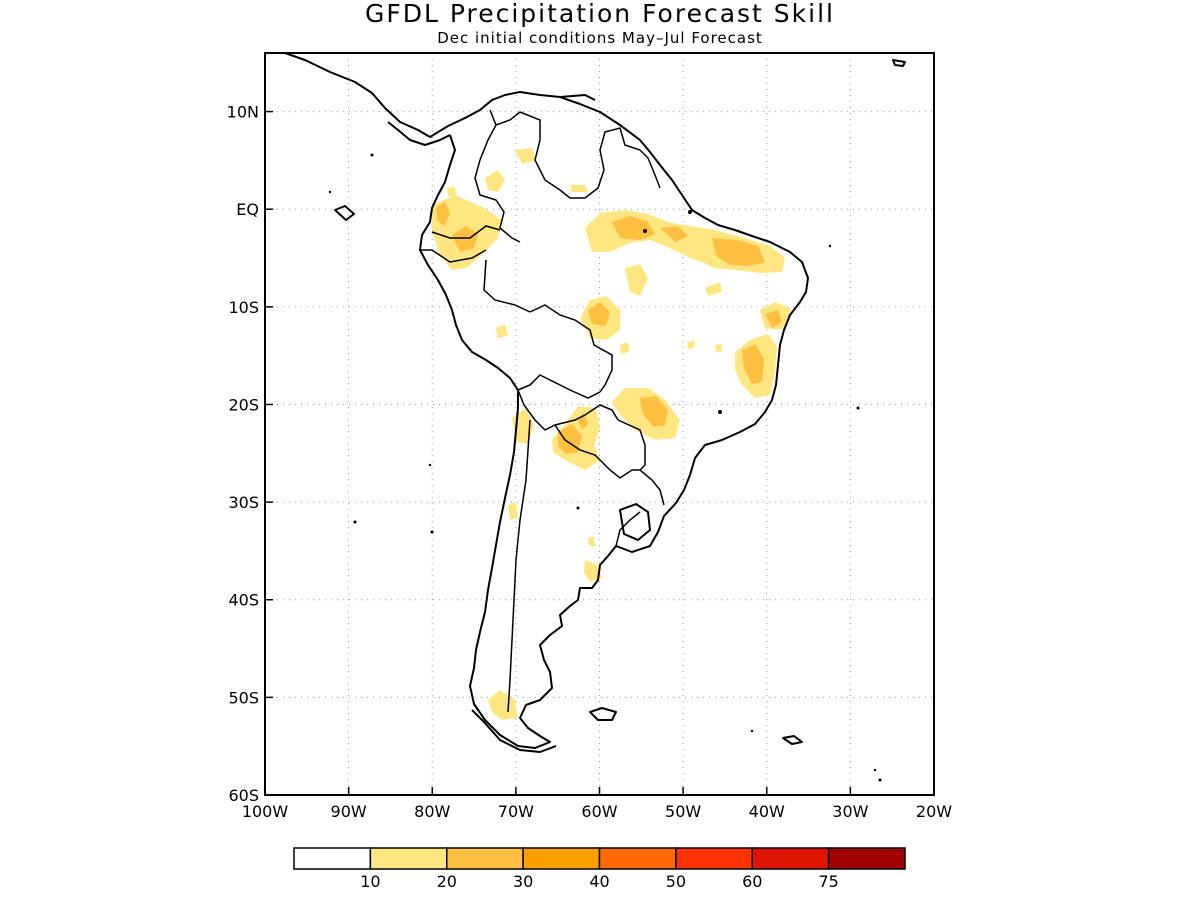 The height and width of the screenshot is (900, 1200). What do you see at coordinates (523, 881) in the screenshot?
I see `colorbar-label: 30` at bounding box center [523, 881].